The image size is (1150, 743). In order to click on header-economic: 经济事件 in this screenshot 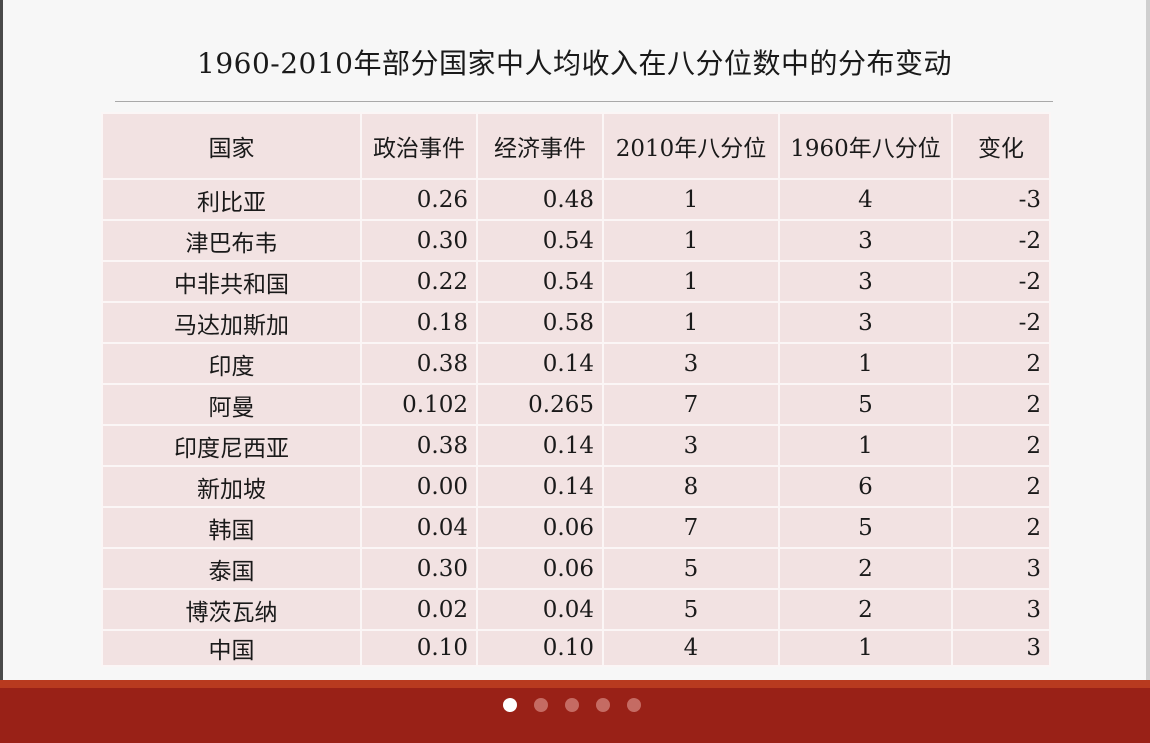, I will do `click(540, 146)`.